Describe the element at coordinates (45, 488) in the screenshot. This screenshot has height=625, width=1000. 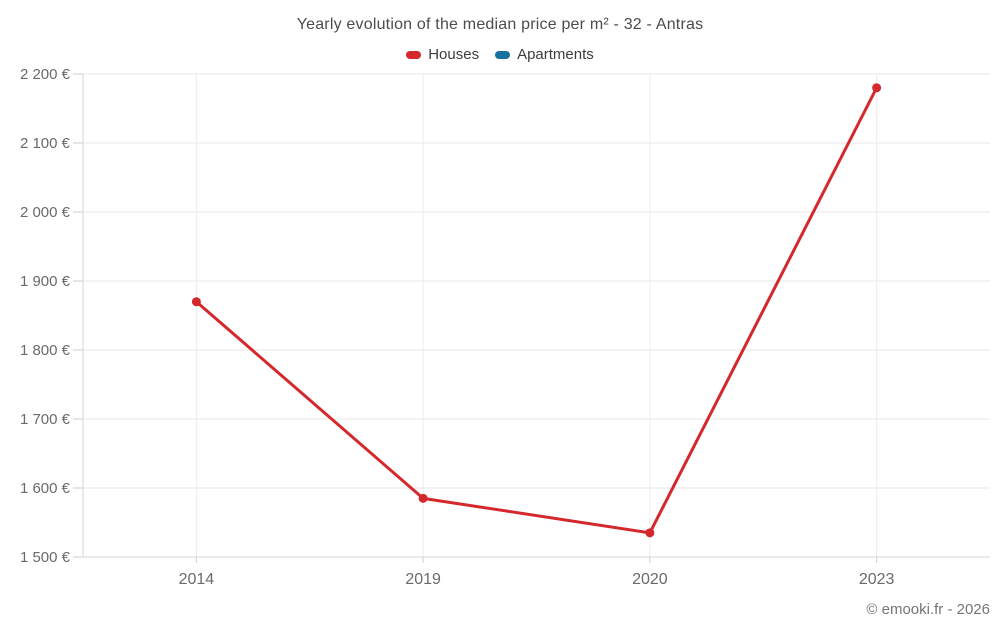
I see `y-axis-label: 1 600 €` at that location.